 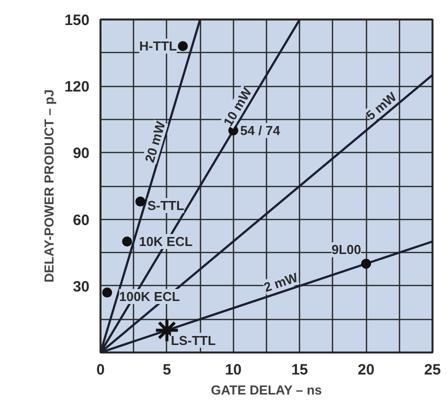 What do you see at coordinates (366, 370) in the screenshot?
I see `x-tick-label: 20` at bounding box center [366, 370].